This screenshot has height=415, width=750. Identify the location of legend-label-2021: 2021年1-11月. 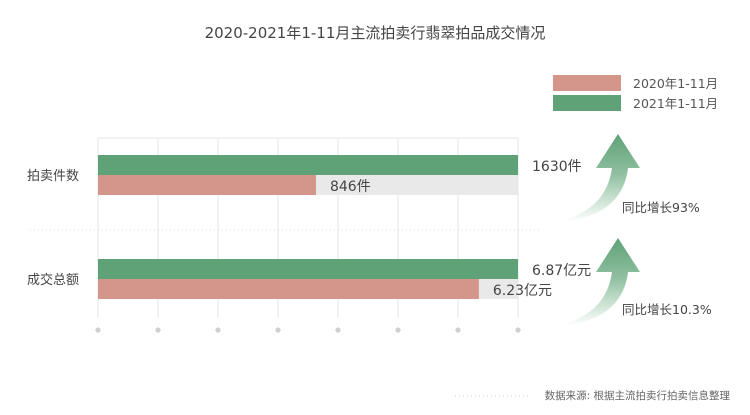
(675, 103).